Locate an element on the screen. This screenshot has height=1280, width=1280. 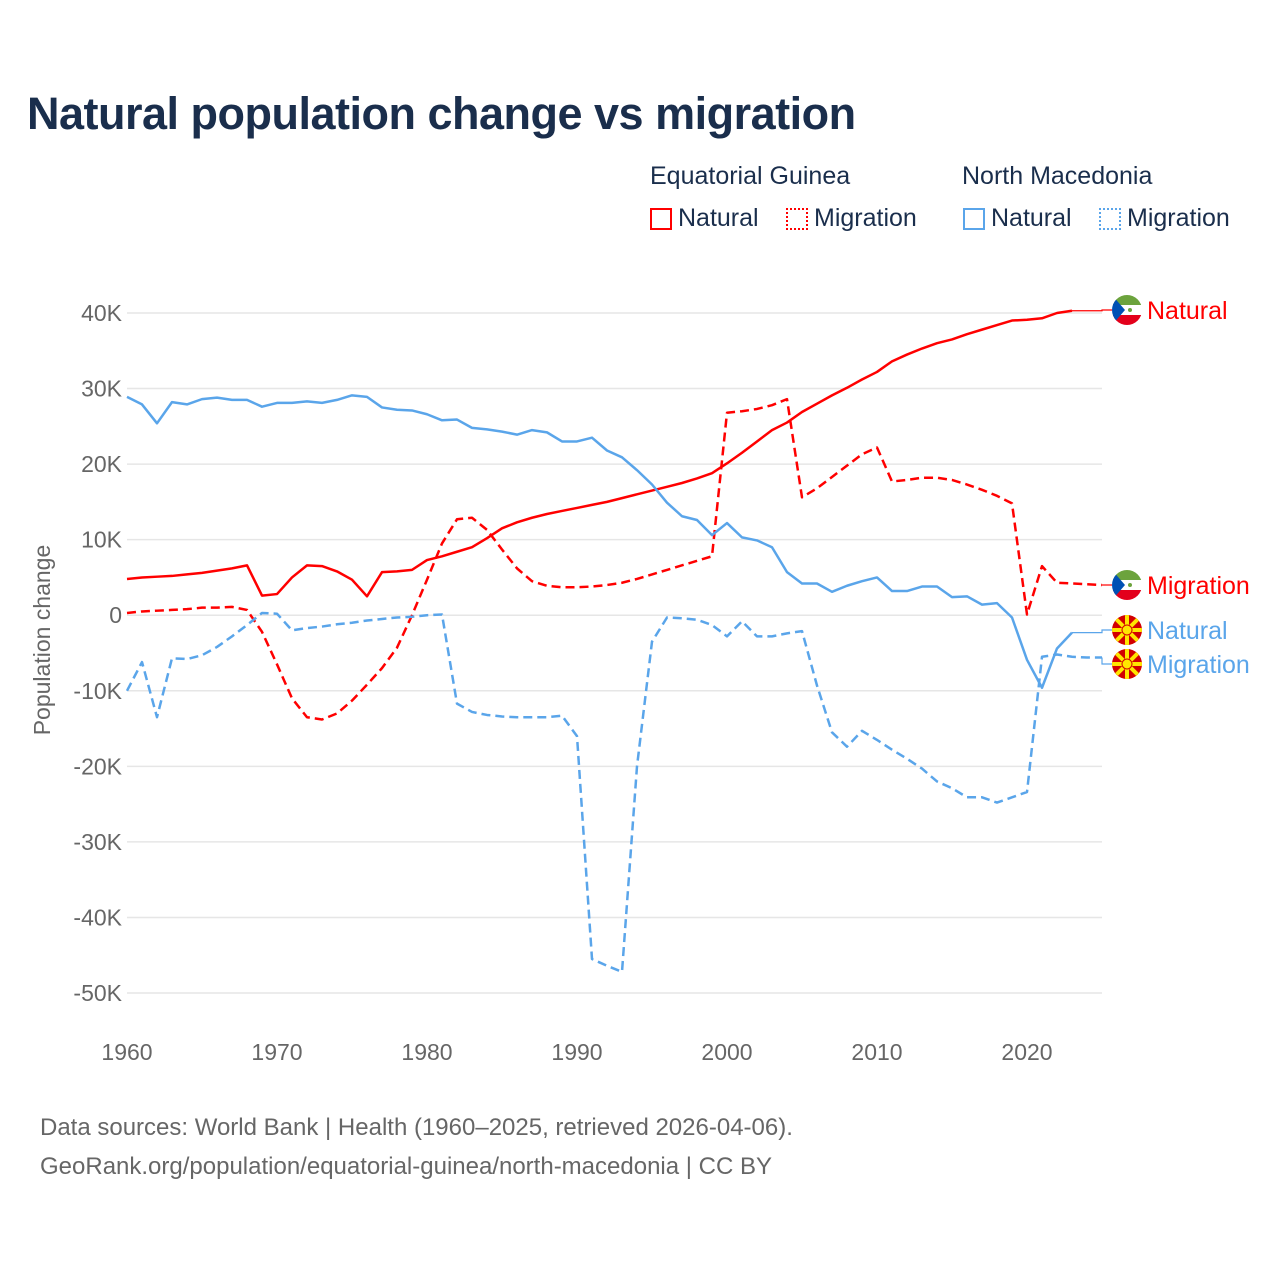
y-tick-label: 0 is located at coordinates (115, 615).